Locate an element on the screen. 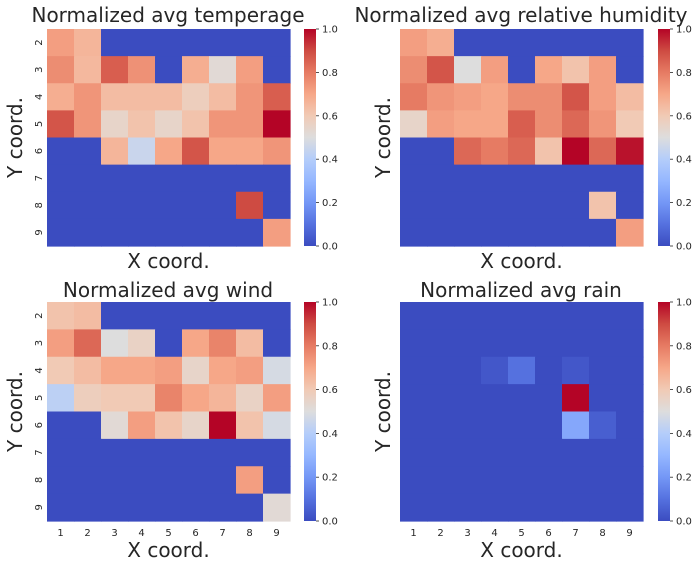  x-tick-label: 6 is located at coordinates (195, 533).